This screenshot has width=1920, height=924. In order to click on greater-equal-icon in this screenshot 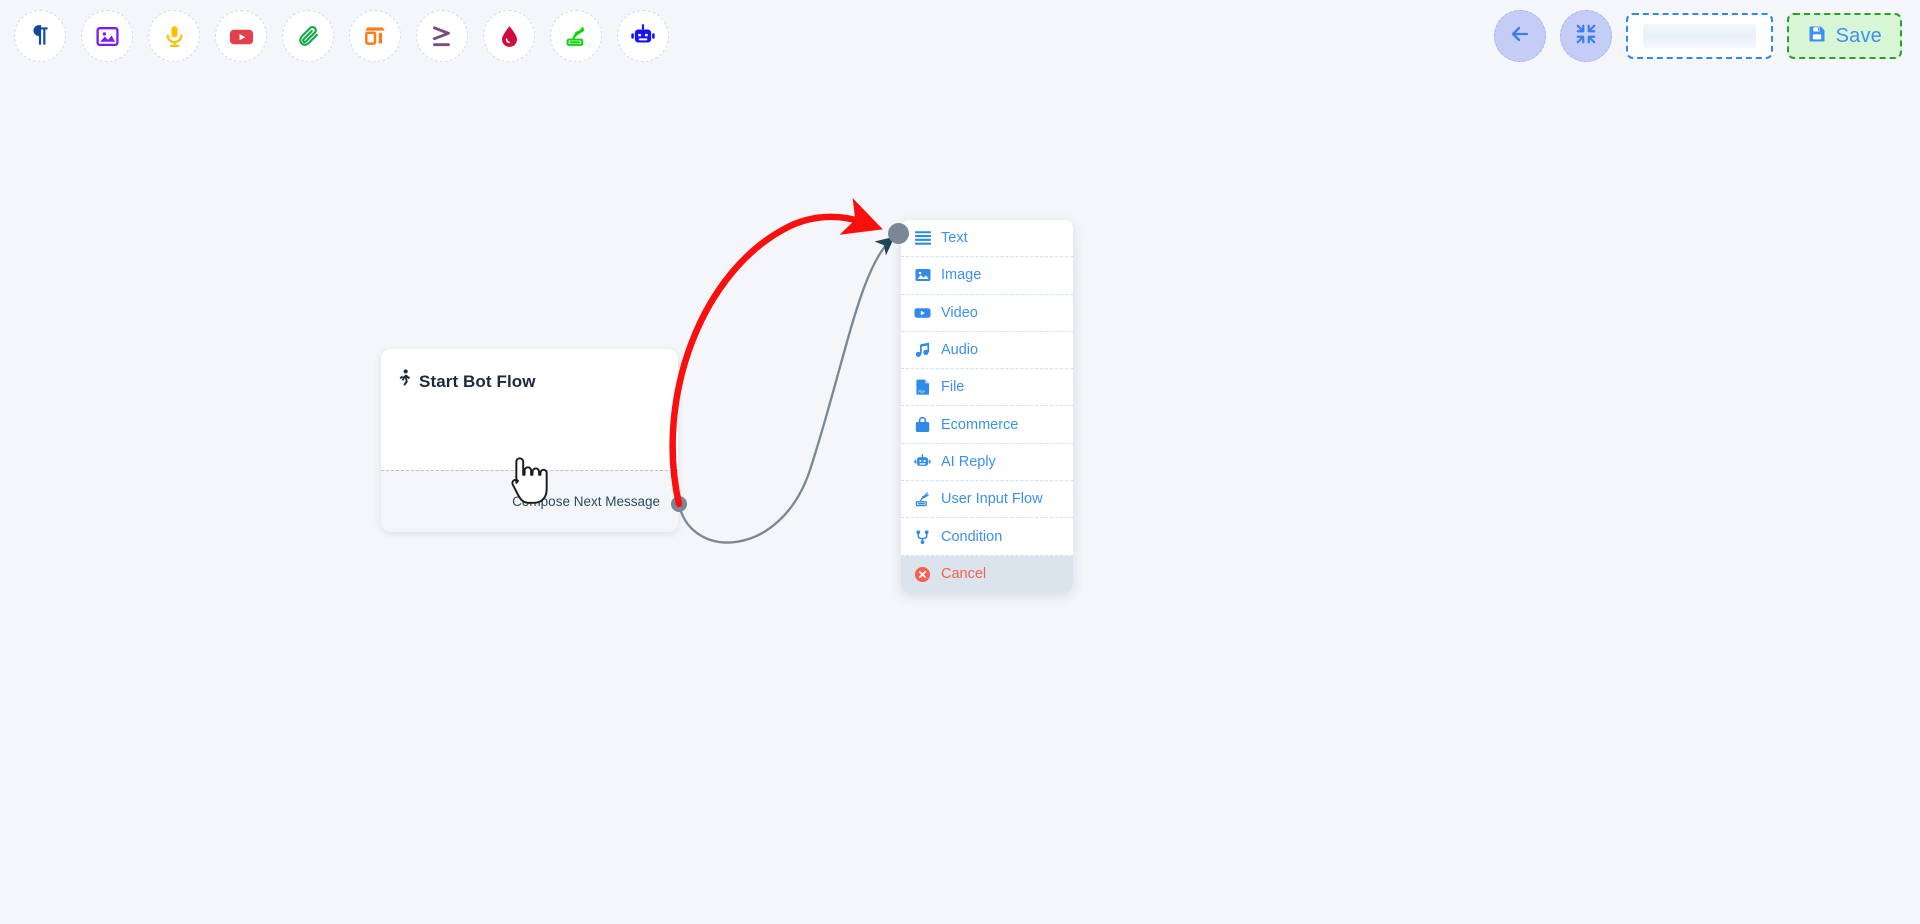, I will do `click(442, 36)`.